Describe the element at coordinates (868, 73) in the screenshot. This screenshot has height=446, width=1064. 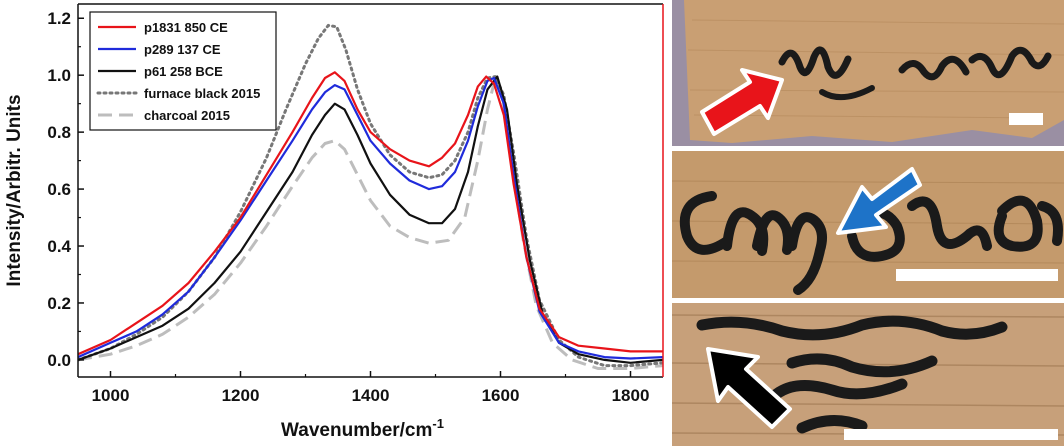
I see `papyrus-photo-top` at that location.